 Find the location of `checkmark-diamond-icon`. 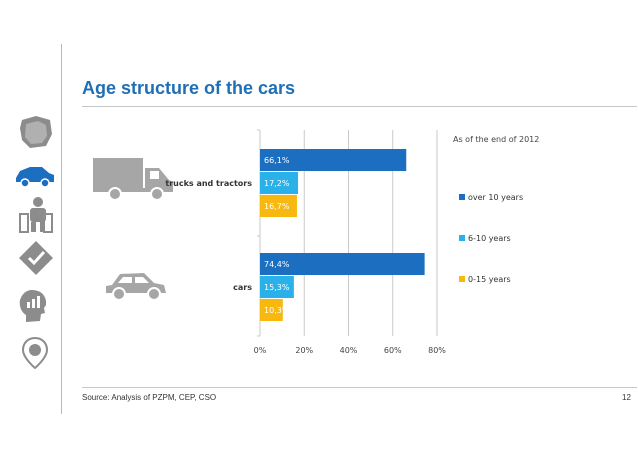

checkmark-diamond-icon is located at coordinates (36, 258).